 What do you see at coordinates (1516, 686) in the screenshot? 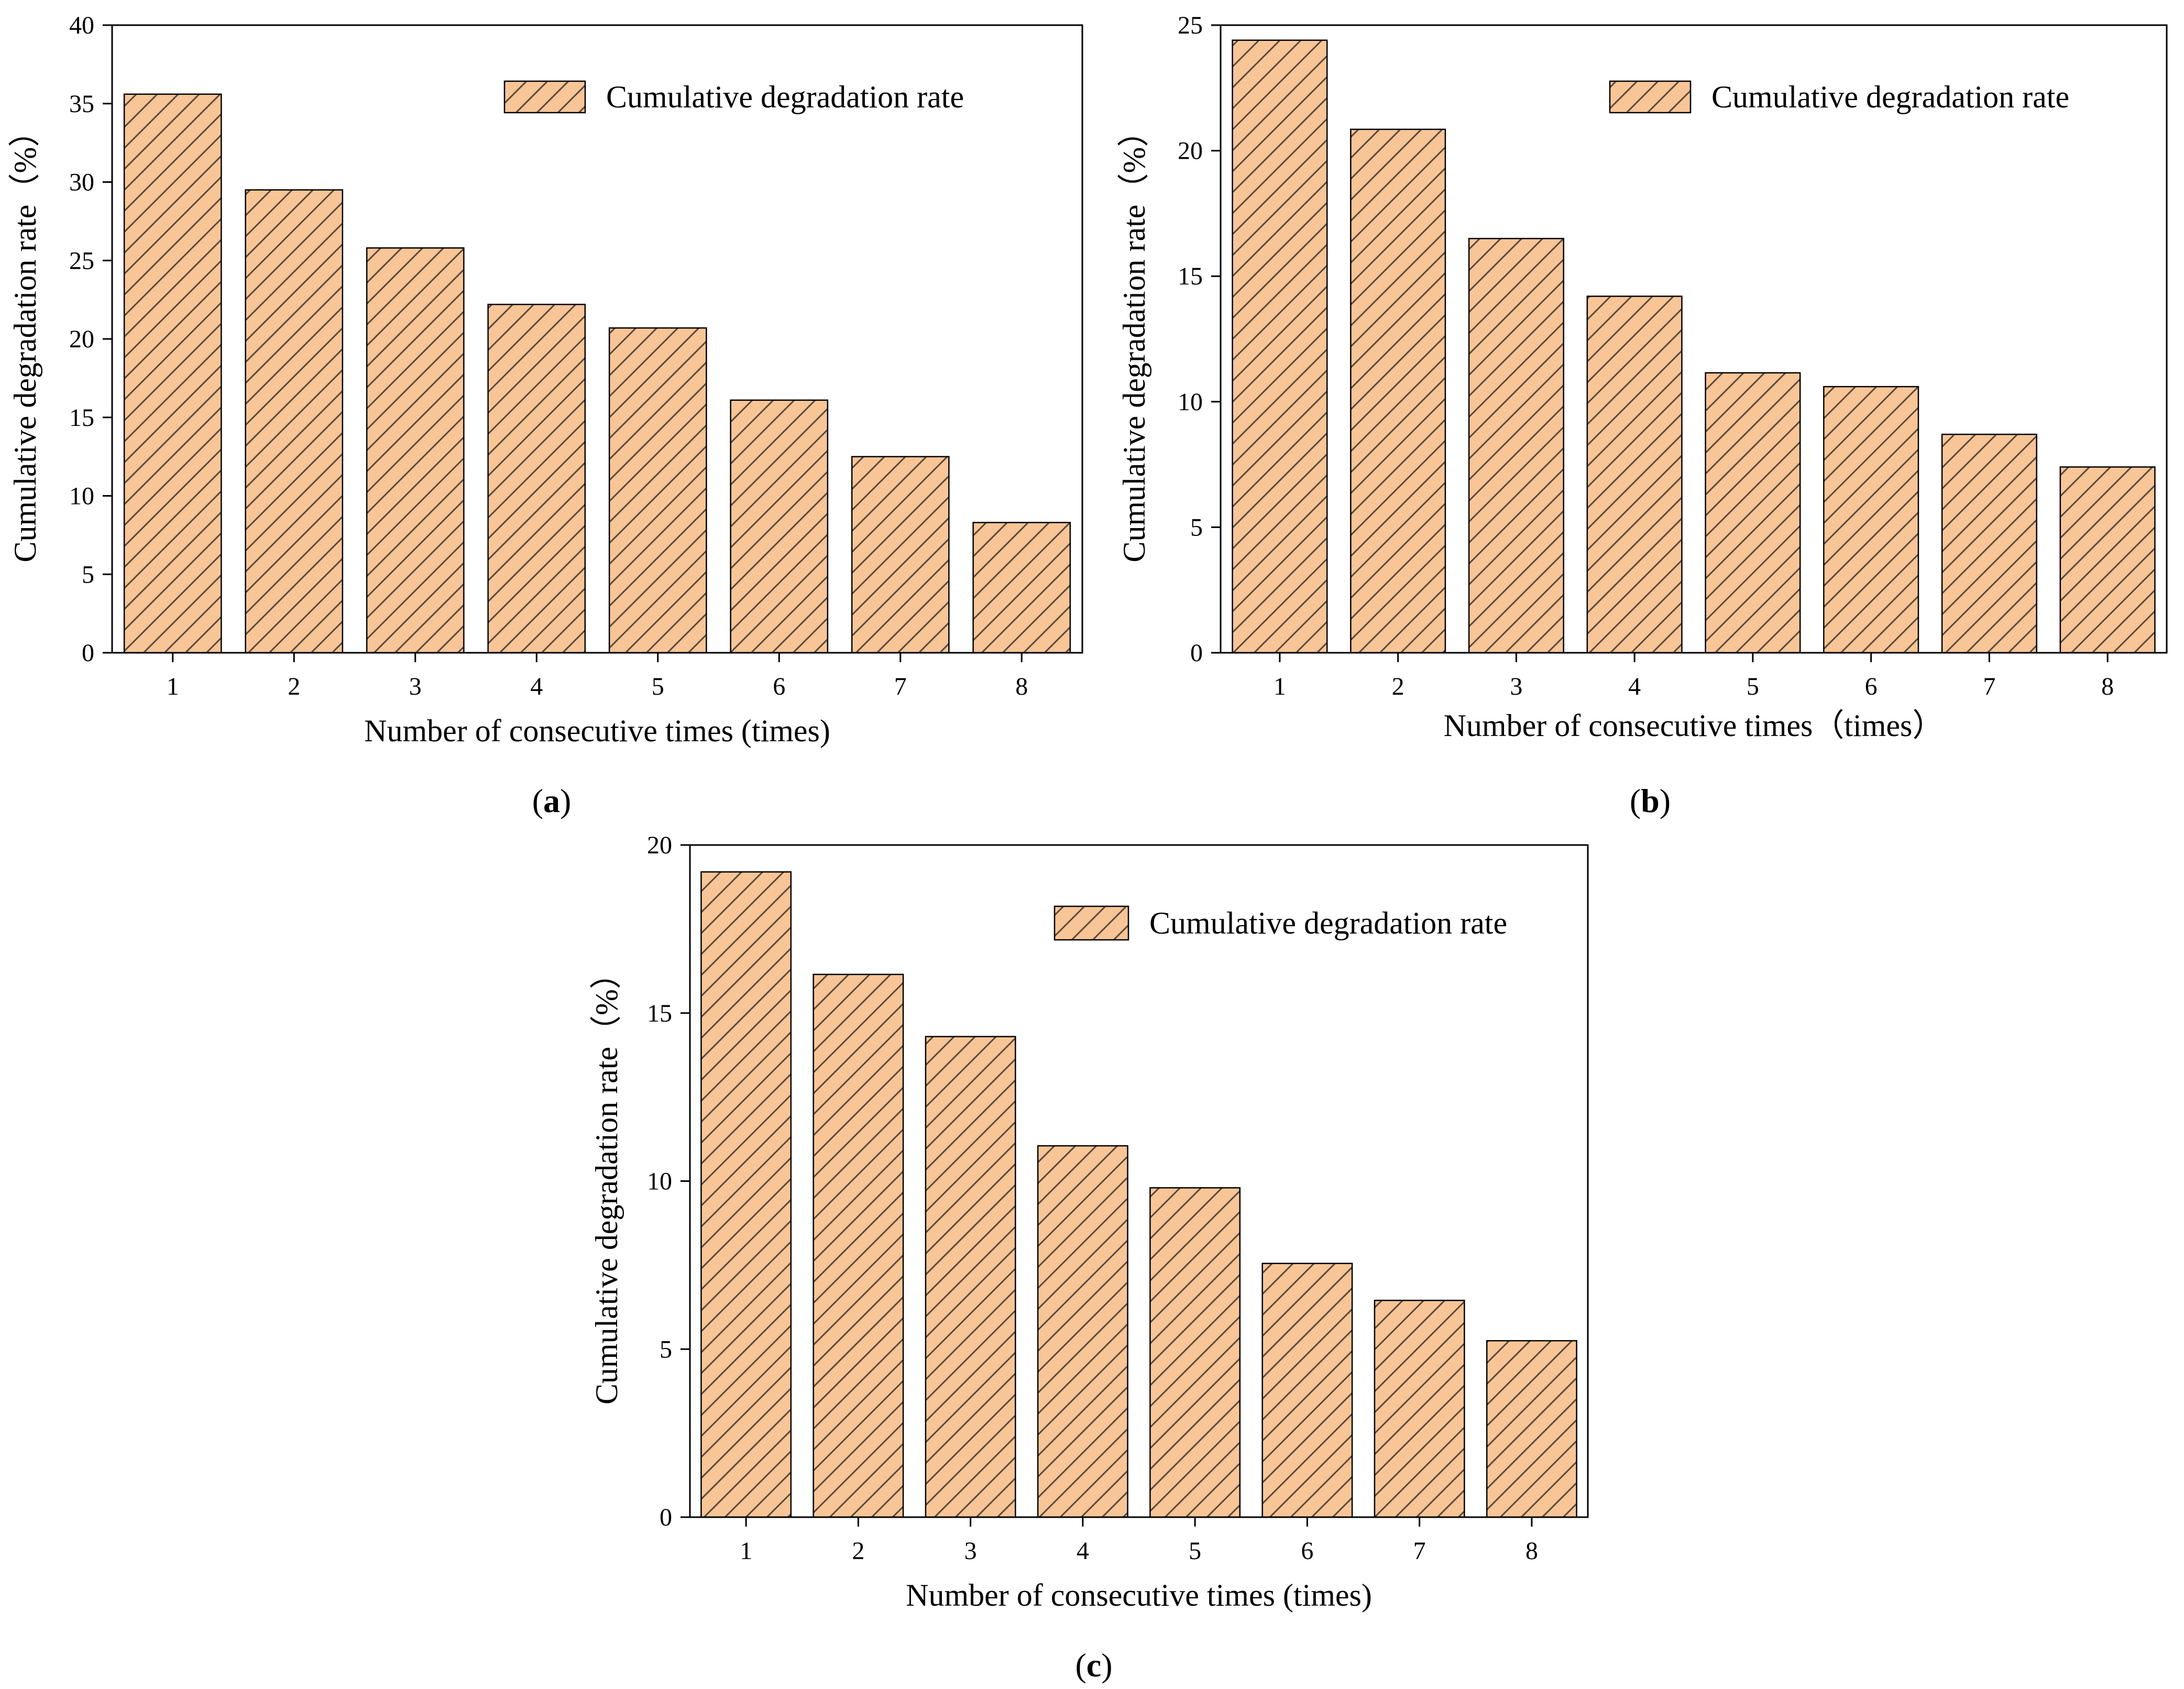
I see `x-tick-label-b-3: 3` at bounding box center [1516, 686].